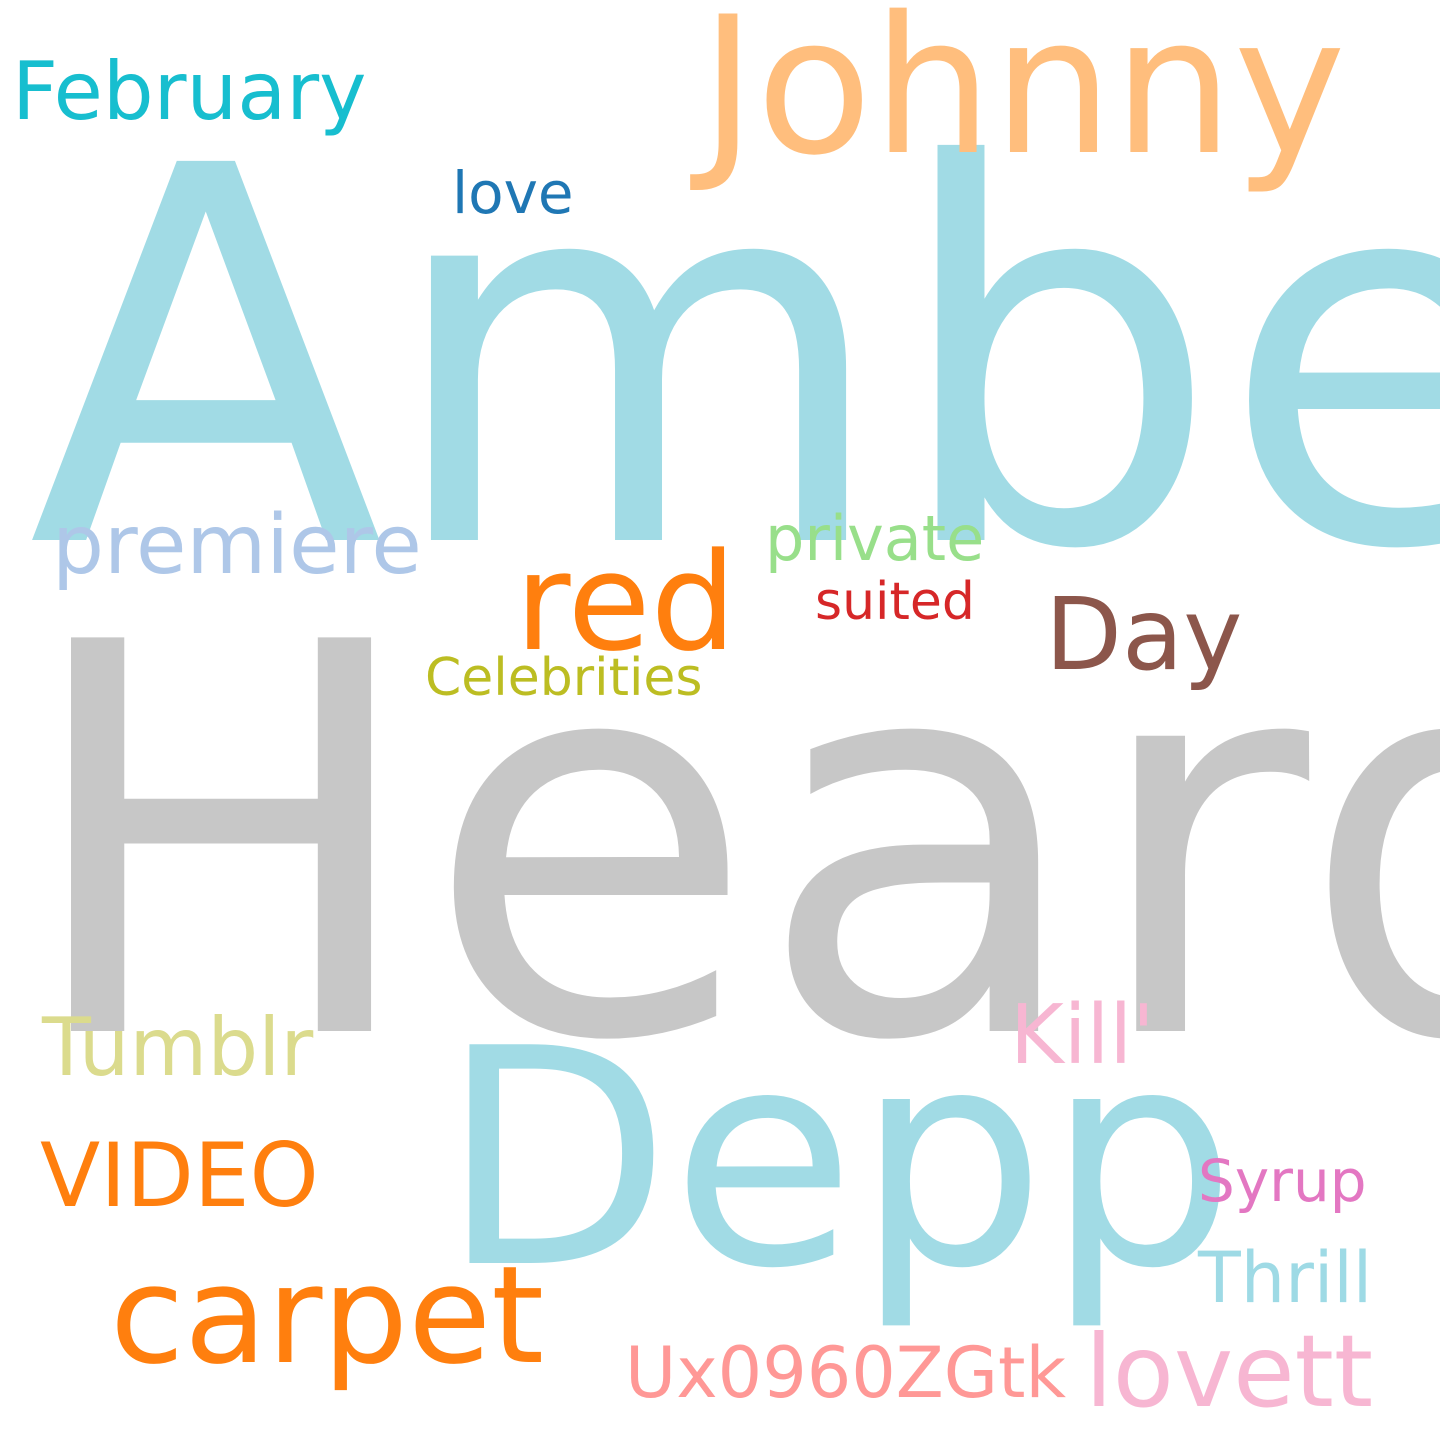 This screenshot has width=1440, height=1440. I want to click on word-love: love, so click(513, 193).